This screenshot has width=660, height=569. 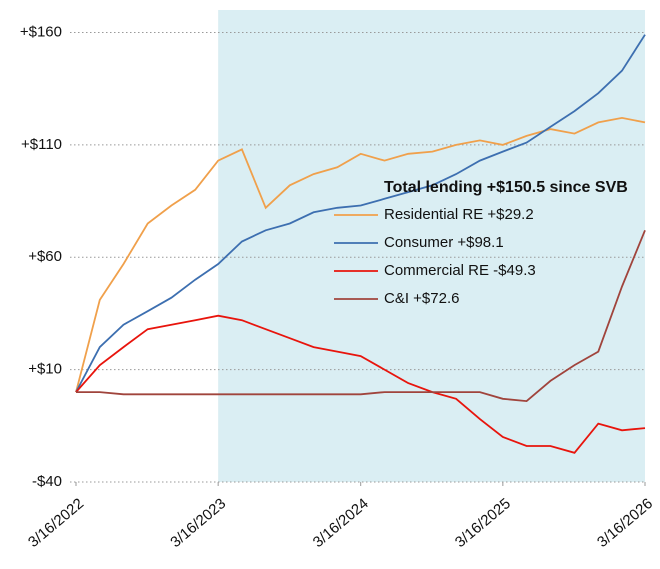 I want to click on x-tick-label: 3/16/2023, so click(x=198, y=523).